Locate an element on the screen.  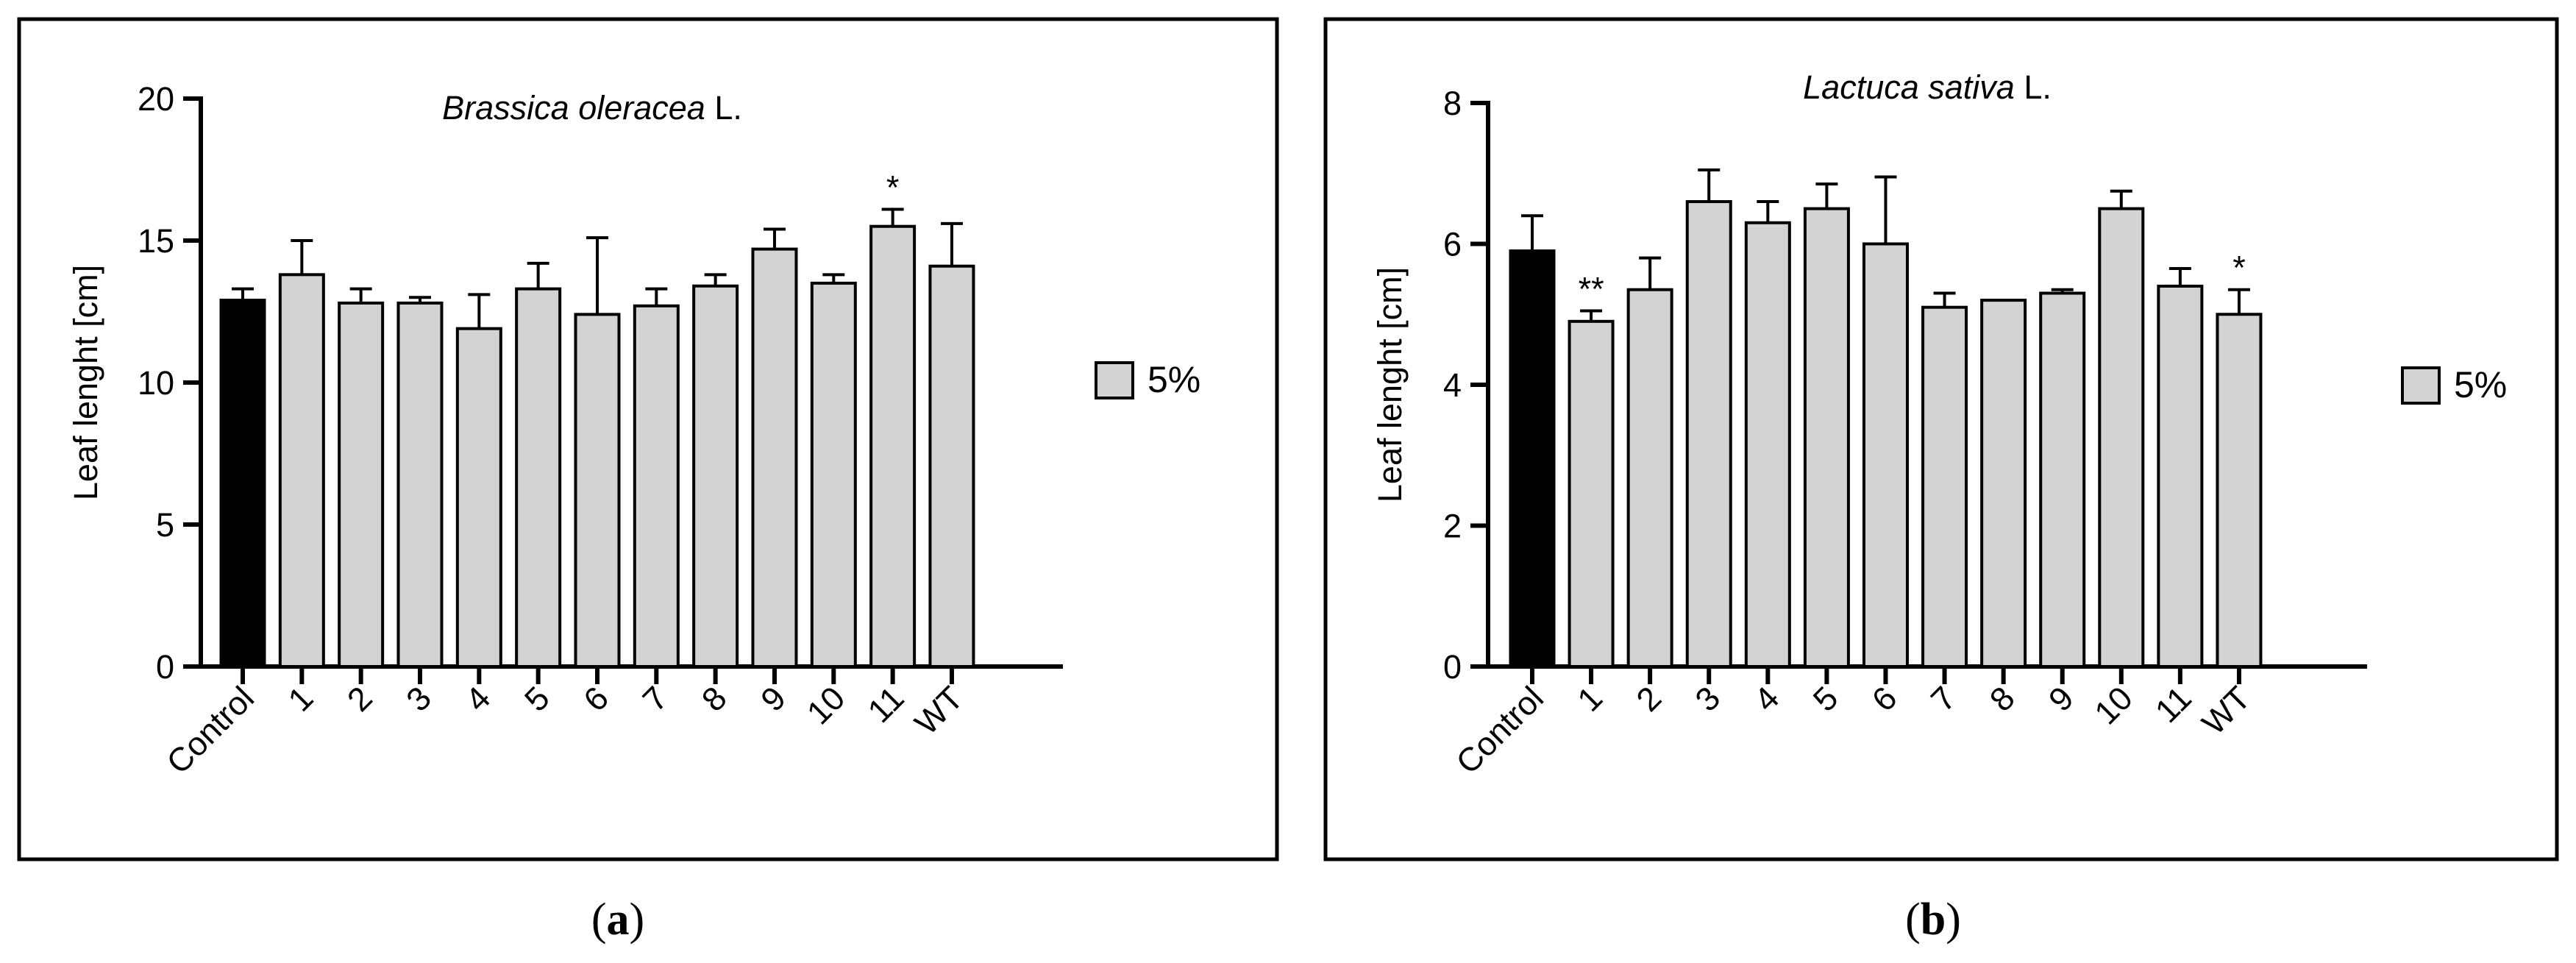
chart-b-x-tick-label: 10 is located at coordinates (2113, 705).